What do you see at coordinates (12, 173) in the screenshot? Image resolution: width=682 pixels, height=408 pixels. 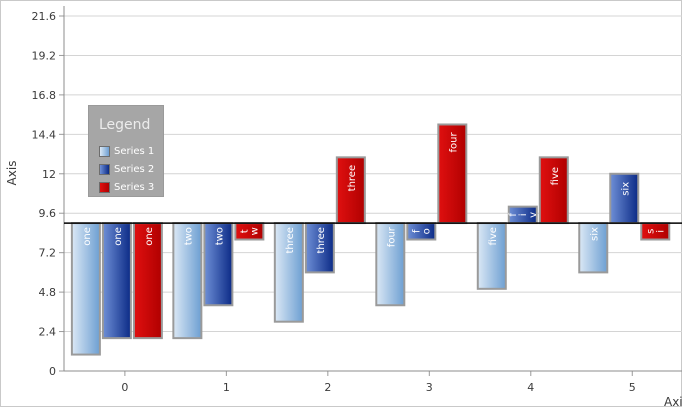 I see `y-axis-title: Axis` at bounding box center [12, 173].